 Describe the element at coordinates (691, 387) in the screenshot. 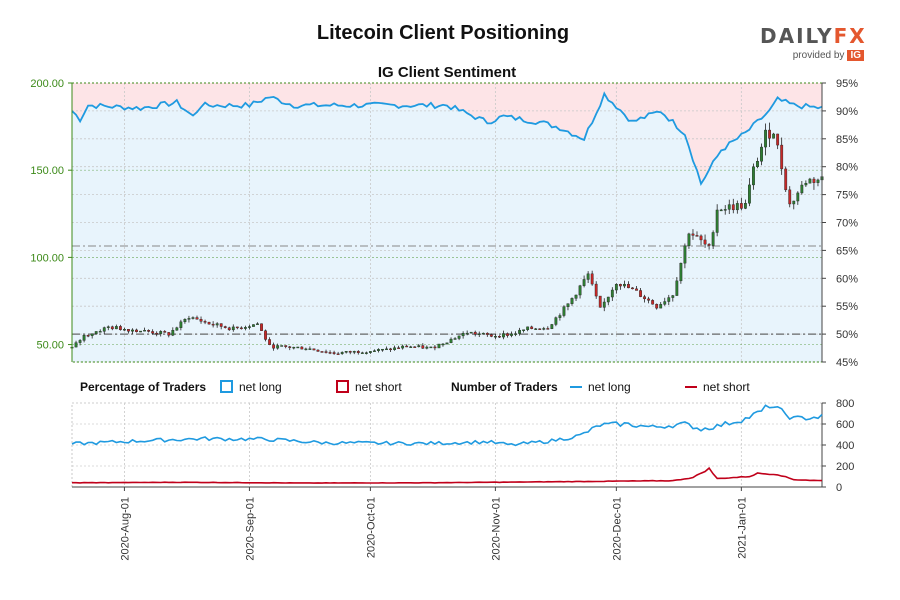

I see `legend-num-short-swatch` at that location.